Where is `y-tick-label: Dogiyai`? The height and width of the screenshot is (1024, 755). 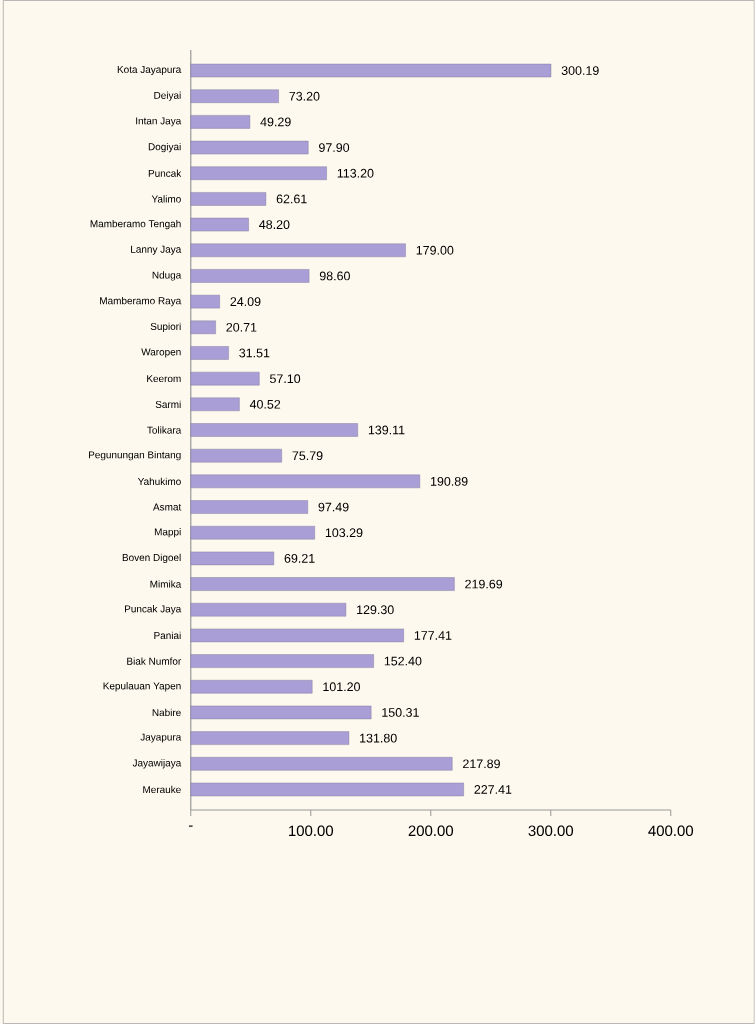
y-tick-label: Dogiyai is located at coordinates (164, 147).